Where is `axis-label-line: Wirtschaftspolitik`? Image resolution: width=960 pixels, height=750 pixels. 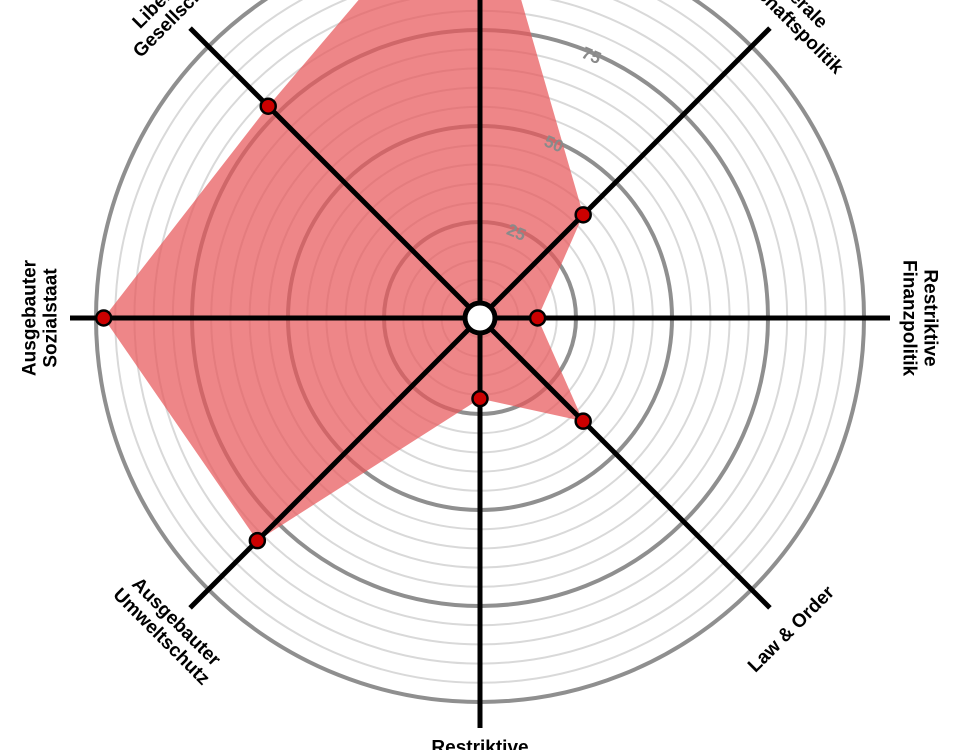
axis-label-line: Wirtschaftspolitik is located at coordinates (784, 39).